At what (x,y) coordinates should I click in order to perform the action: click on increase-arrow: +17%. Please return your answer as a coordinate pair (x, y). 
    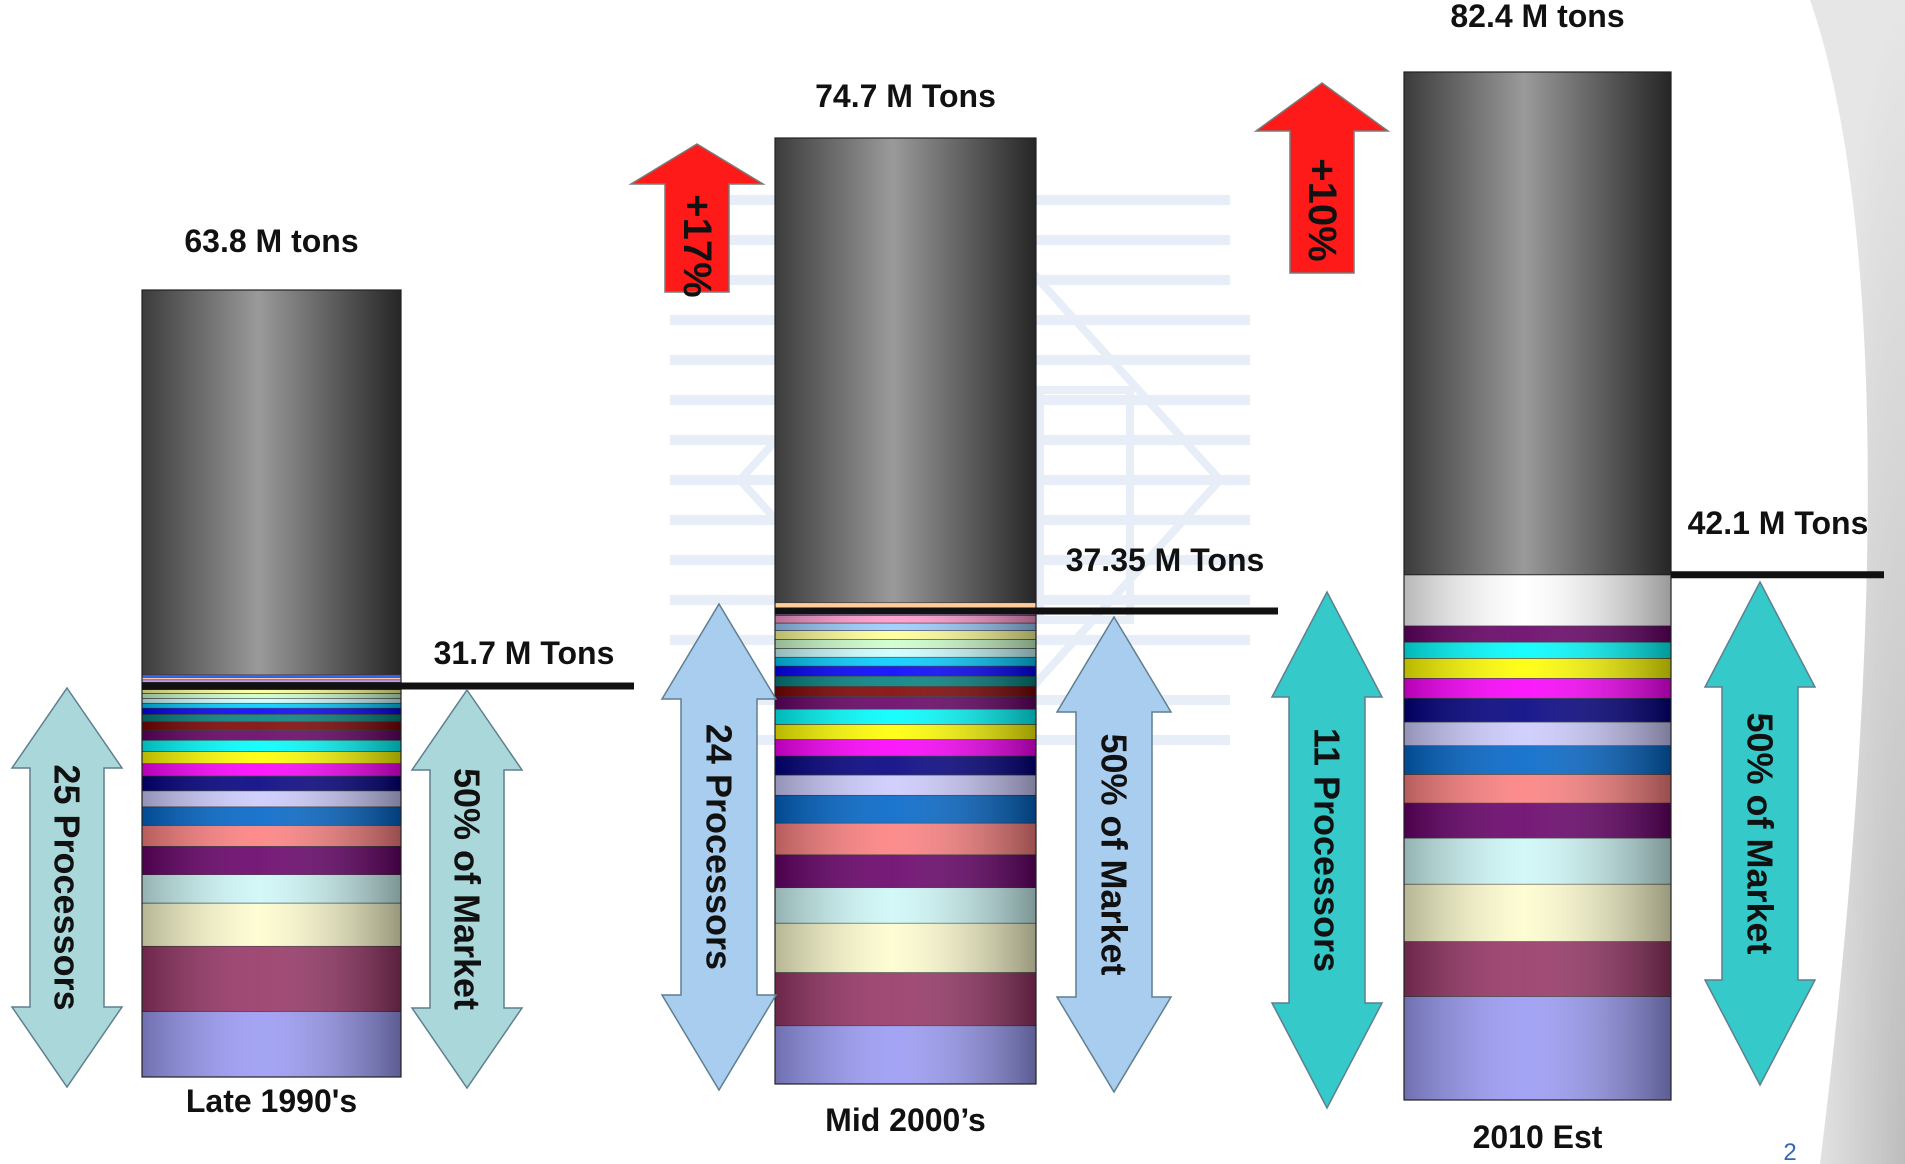
    Looking at the image, I should click on (697, 220).